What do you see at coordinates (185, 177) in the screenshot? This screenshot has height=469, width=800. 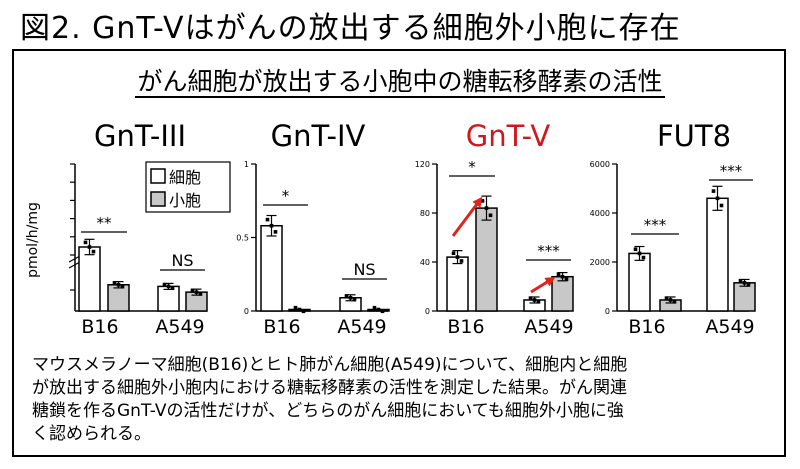 I see `legend-cell-label: 細胞` at bounding box center [185, 177].